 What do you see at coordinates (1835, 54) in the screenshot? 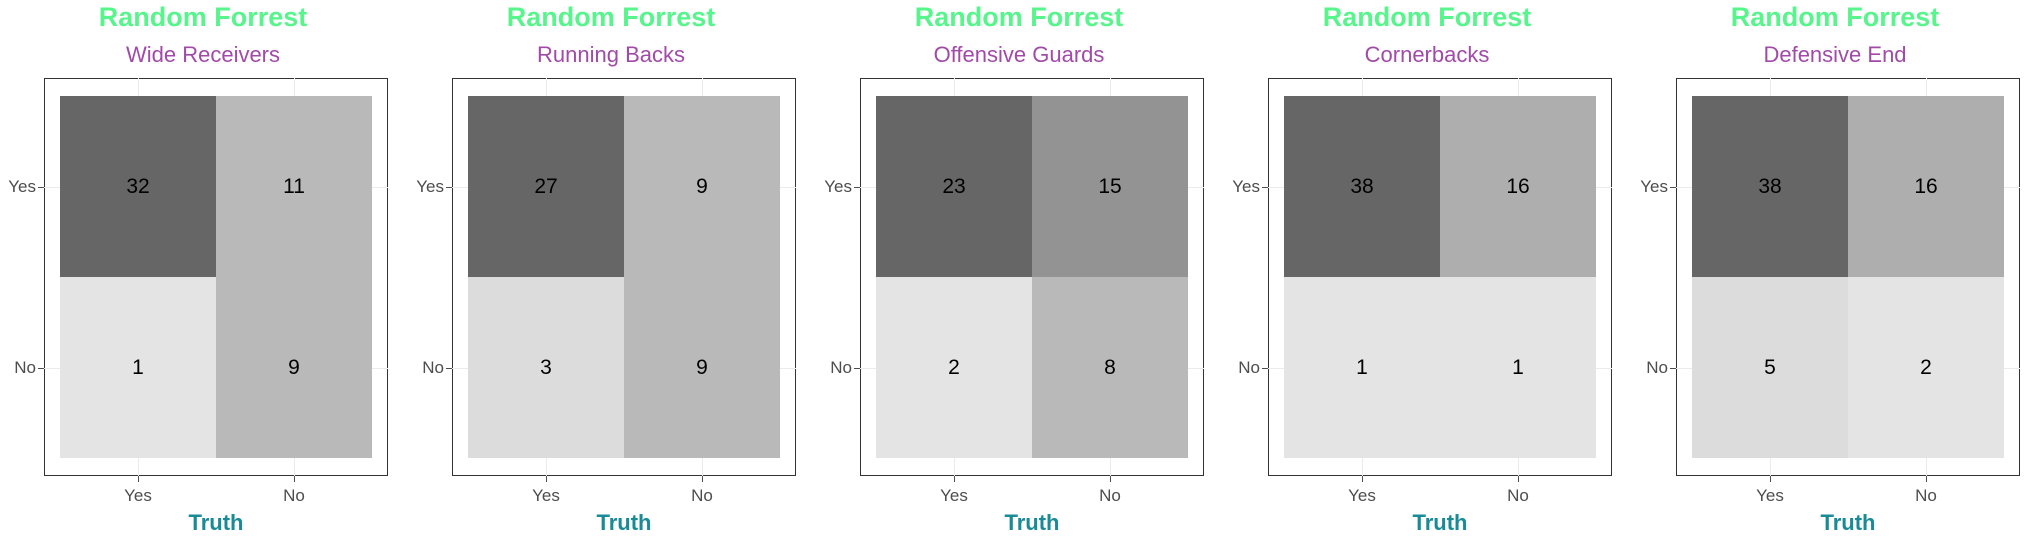
I see `chart-subtitle: Defensive End` at bounding box center [1835, 54].